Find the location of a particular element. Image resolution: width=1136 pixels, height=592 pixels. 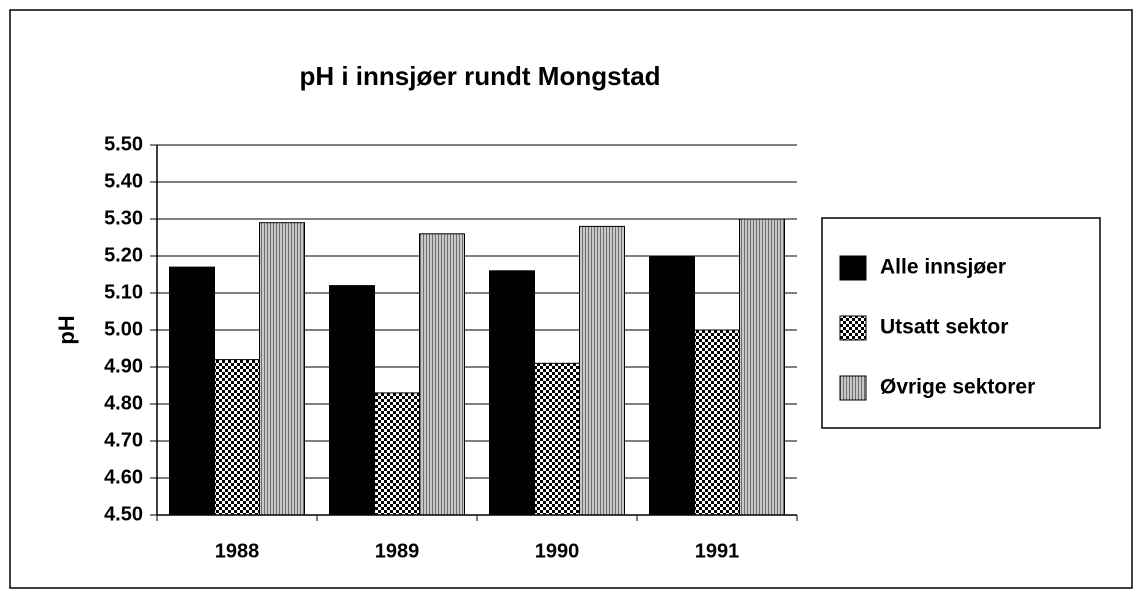

chart-title: pH i innsjøer rundt Mongstad is located at coordinates (479, 76).